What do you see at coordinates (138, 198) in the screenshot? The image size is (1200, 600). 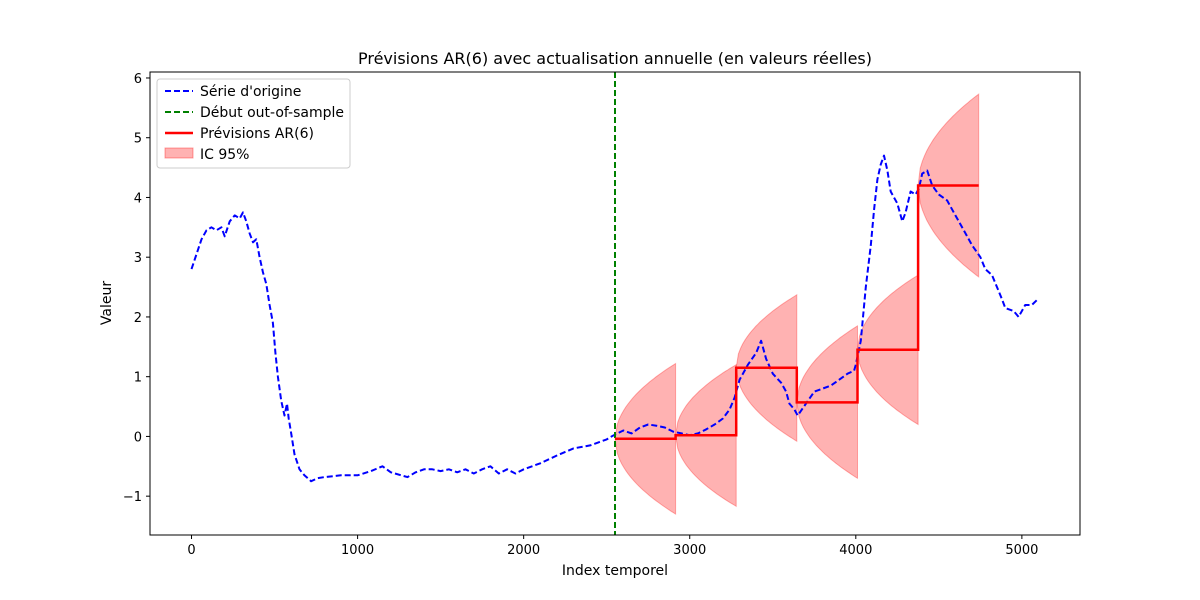 I see `y-tick-label: 4` at bounding box center [138, 198].